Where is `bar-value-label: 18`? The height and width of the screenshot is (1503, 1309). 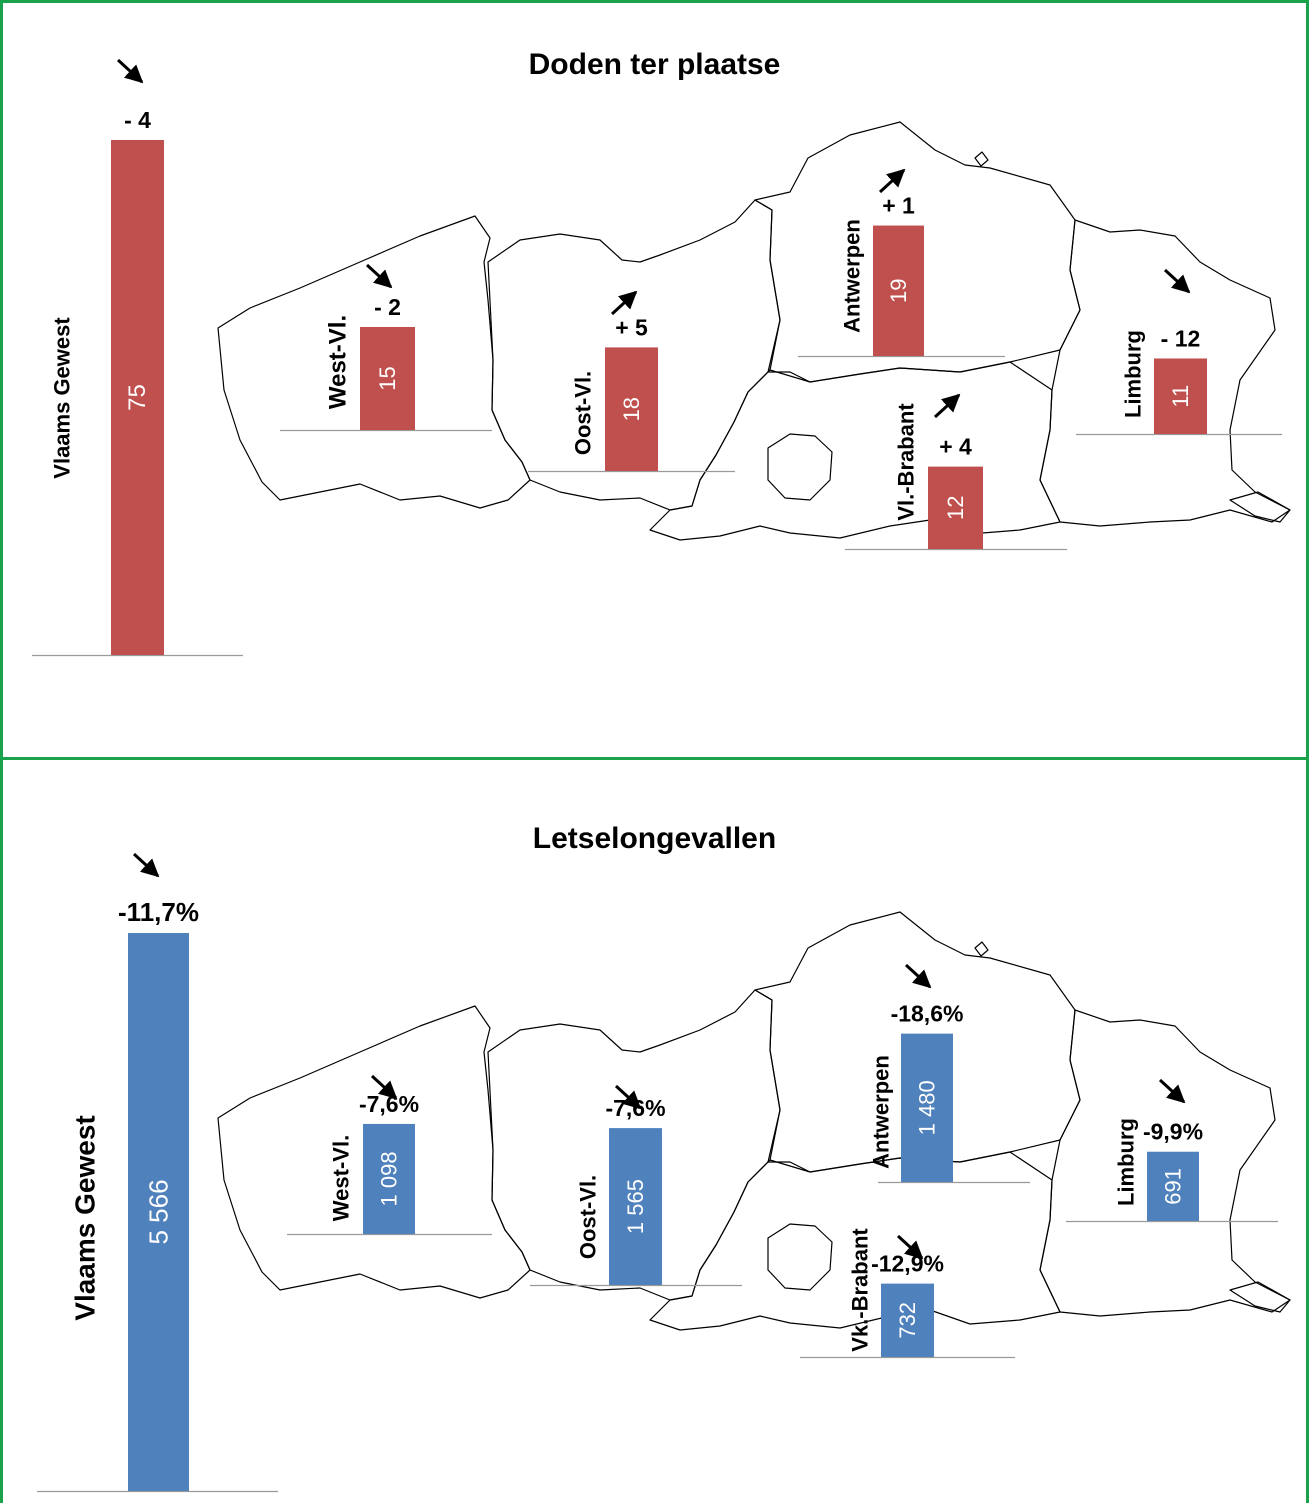
bar-value-label: 18 is located at coordinates (631, 409).